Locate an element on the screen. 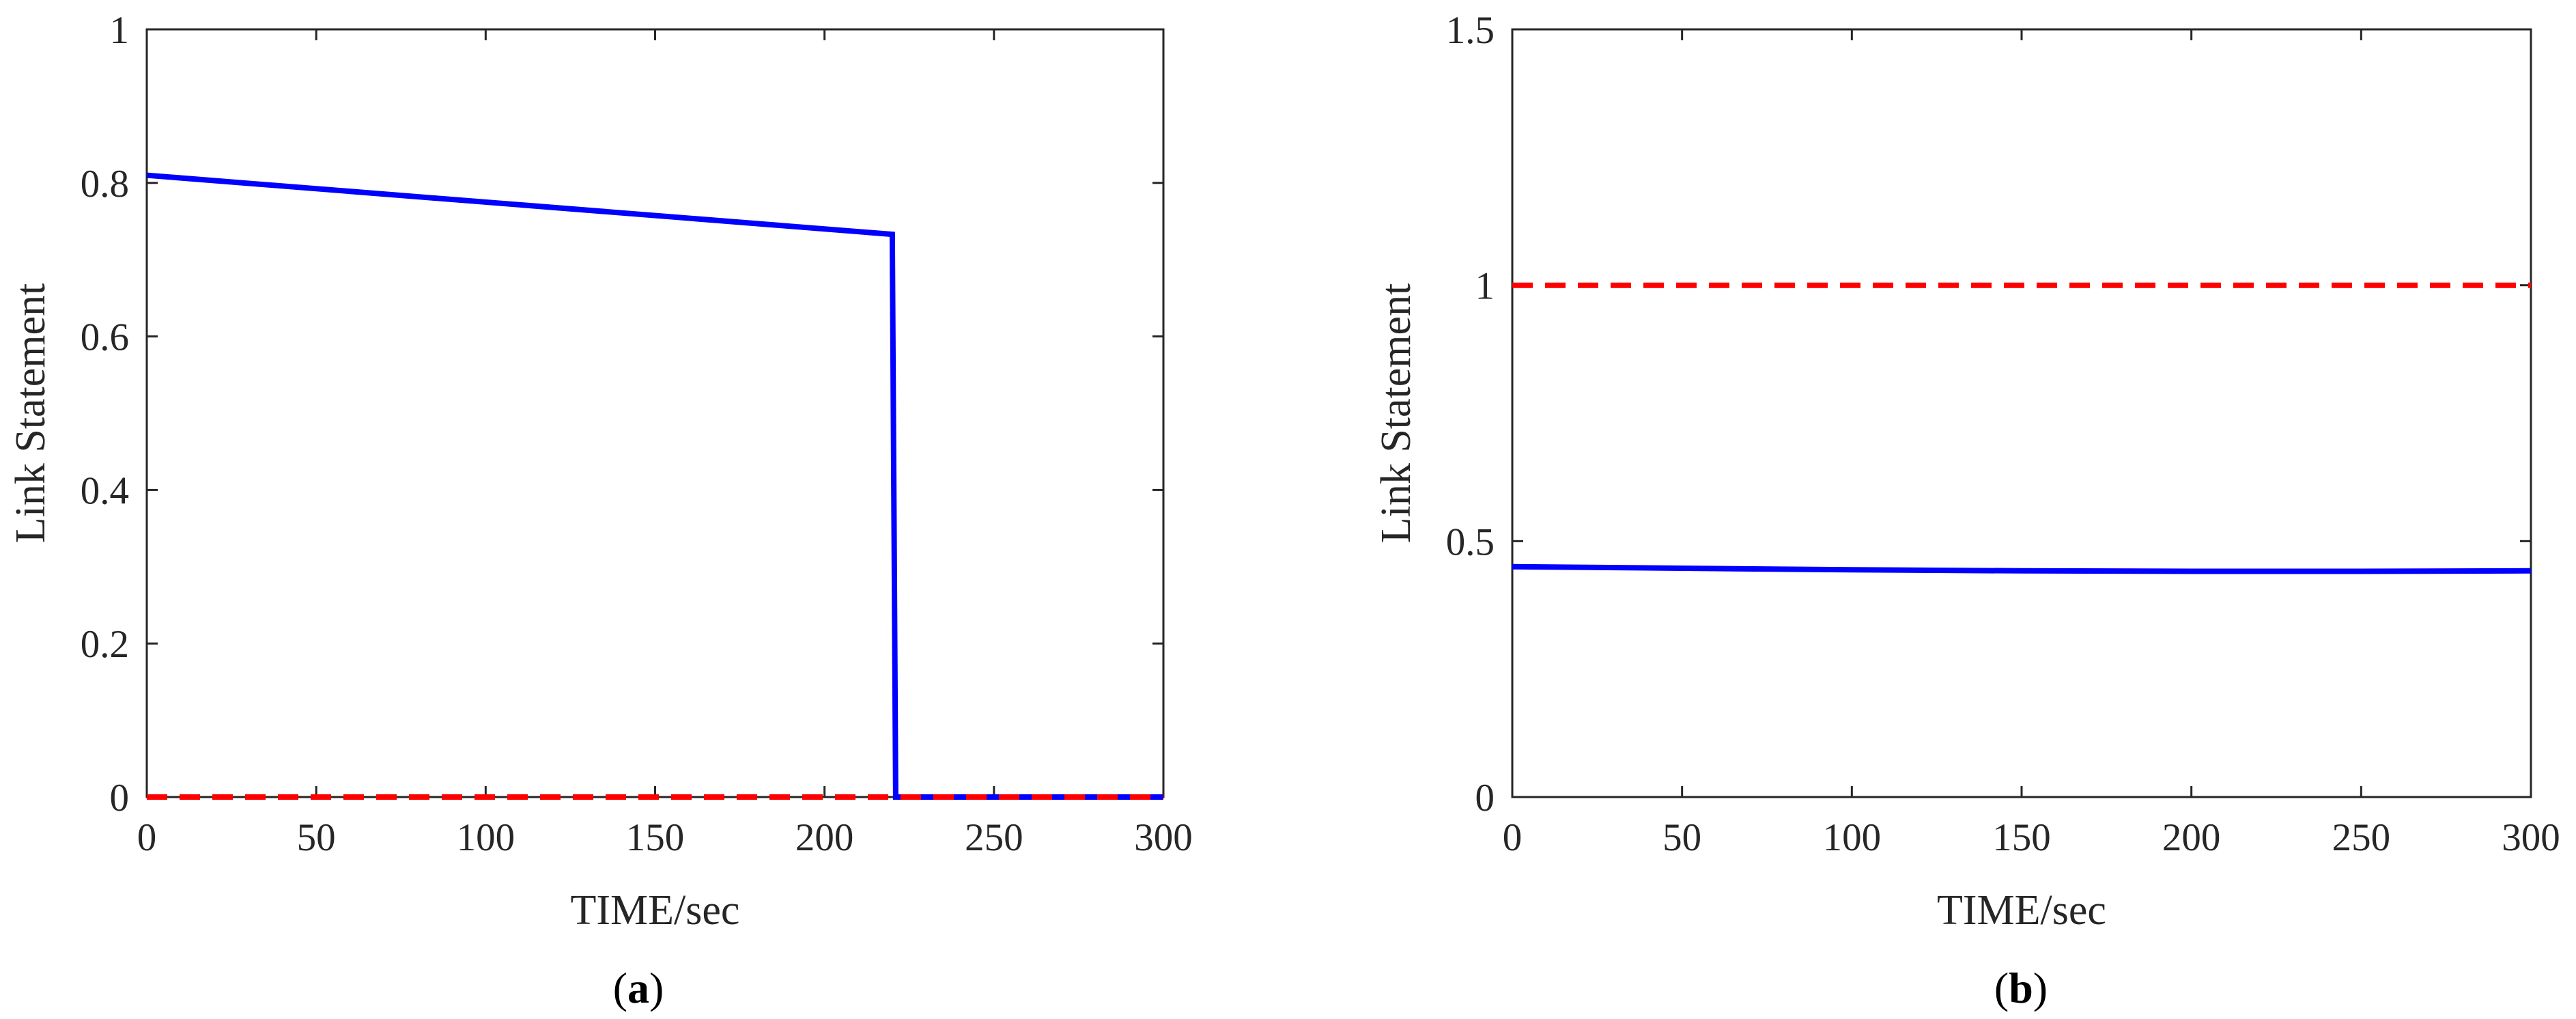 The width and height of the screenshot is (2576, 1019). panel-label: (b) is located at coordinates (2021, 988).